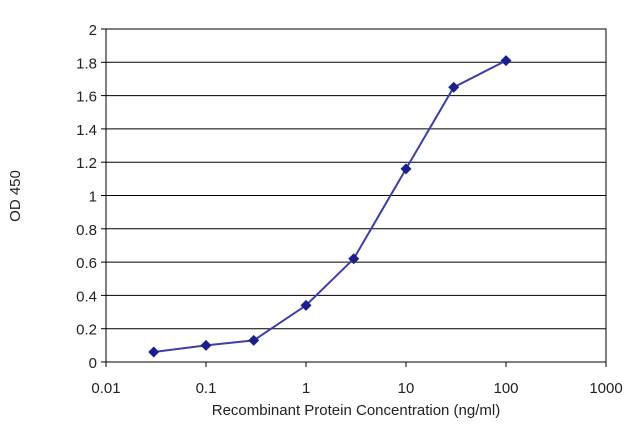 This screenshot has width=640, height=427. What do you see at coordinates (206, 388) in the screenshot?
I see `x-tick-label: 0.1` at bounding box center [206, 388].